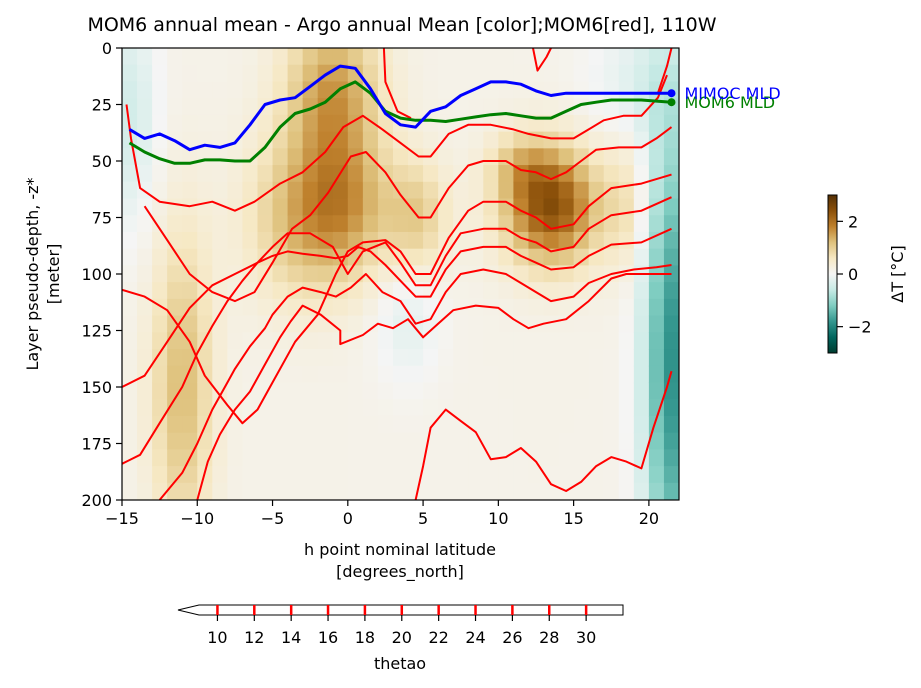 The width and height of the screenshot is (921, 688). Describe the element at coordinates (730, 102) in the screenshot. I see `mld-label: MOM6 MLD` at that location.